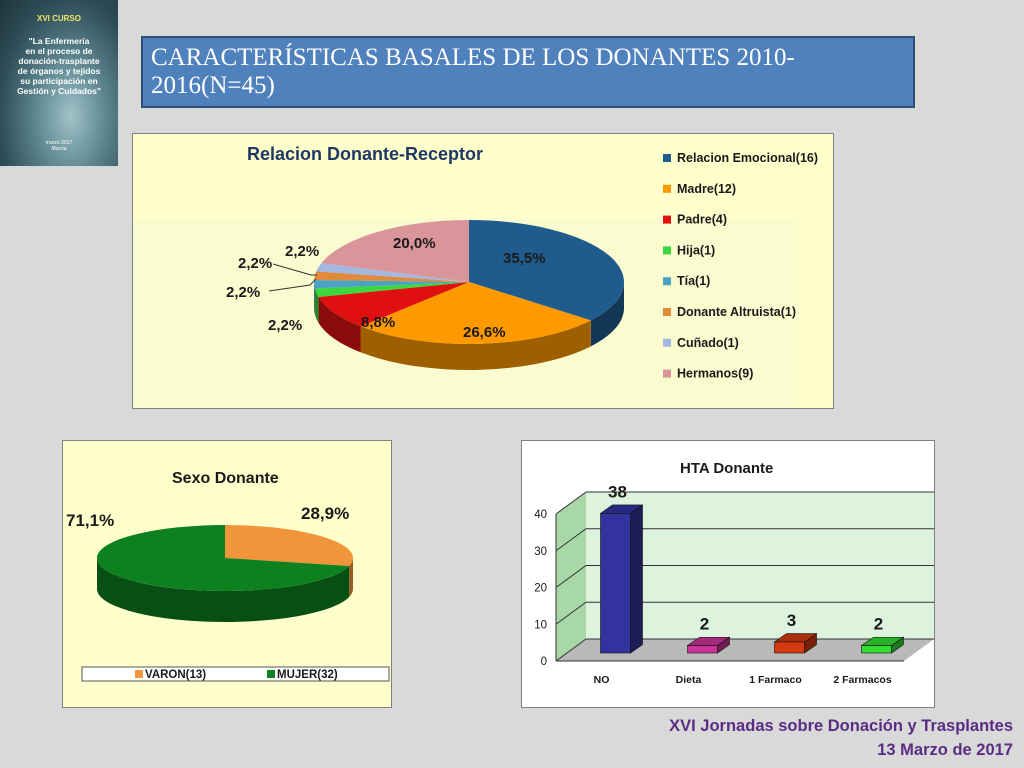 The image size is (1024, 768). I want to click on cover-date: marzo 2017 Murcia, so click(59, 146).